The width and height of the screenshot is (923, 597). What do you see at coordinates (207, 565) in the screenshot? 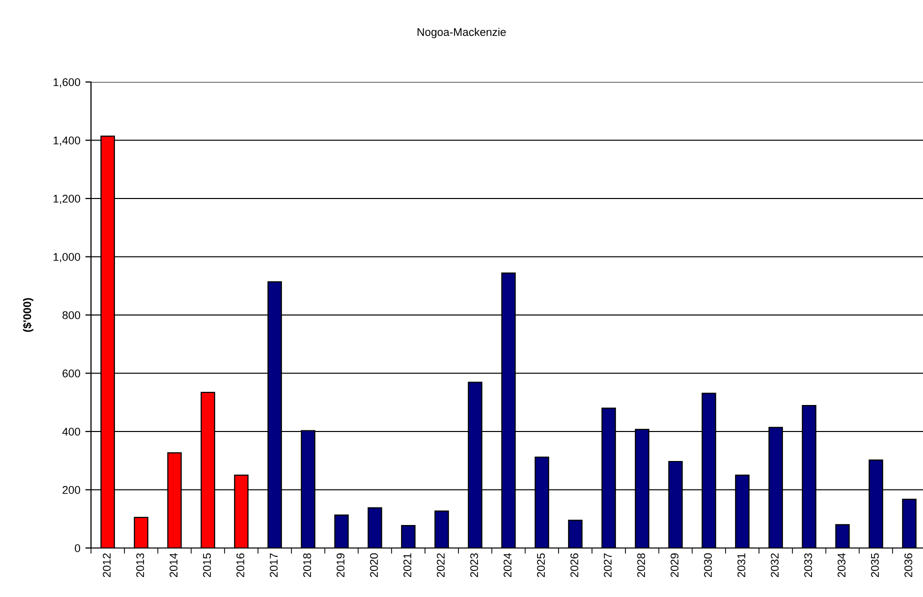
I see `x-tick-label: 2015` at bounding box center [207, 565].